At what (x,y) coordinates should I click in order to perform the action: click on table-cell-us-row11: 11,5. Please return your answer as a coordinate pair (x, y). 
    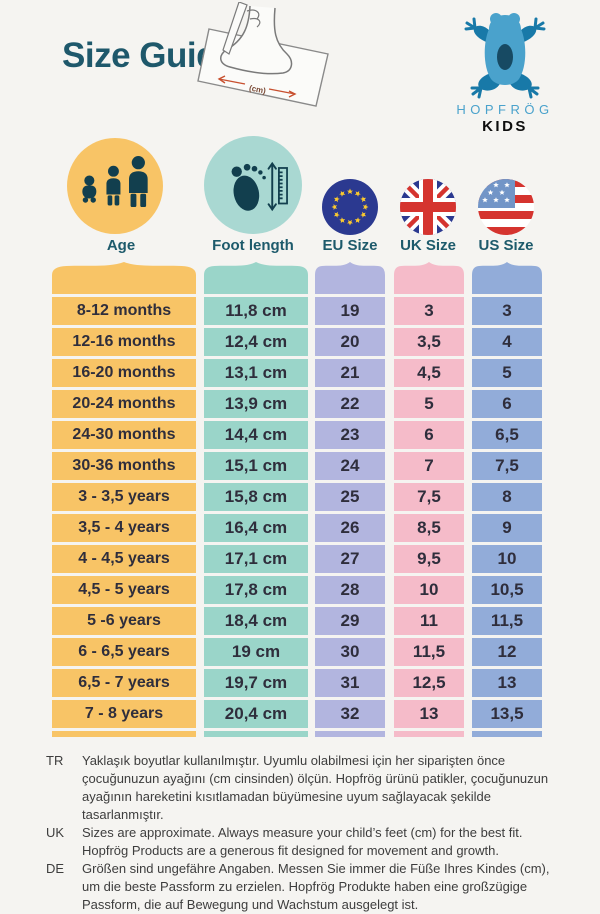
    Looking at the image, I should click on (507, 621).